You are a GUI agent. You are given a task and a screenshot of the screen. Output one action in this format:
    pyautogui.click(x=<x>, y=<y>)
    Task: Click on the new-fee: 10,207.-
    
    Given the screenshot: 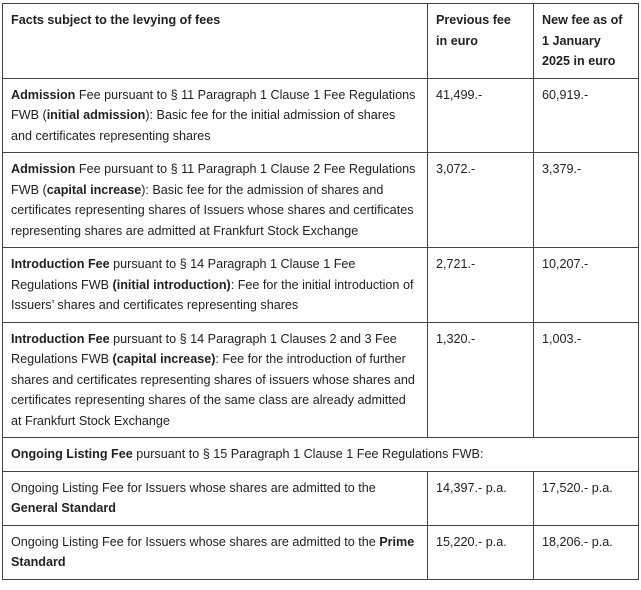 What is the action you would take?
    pyautogui.click(x=586, y=285)
    